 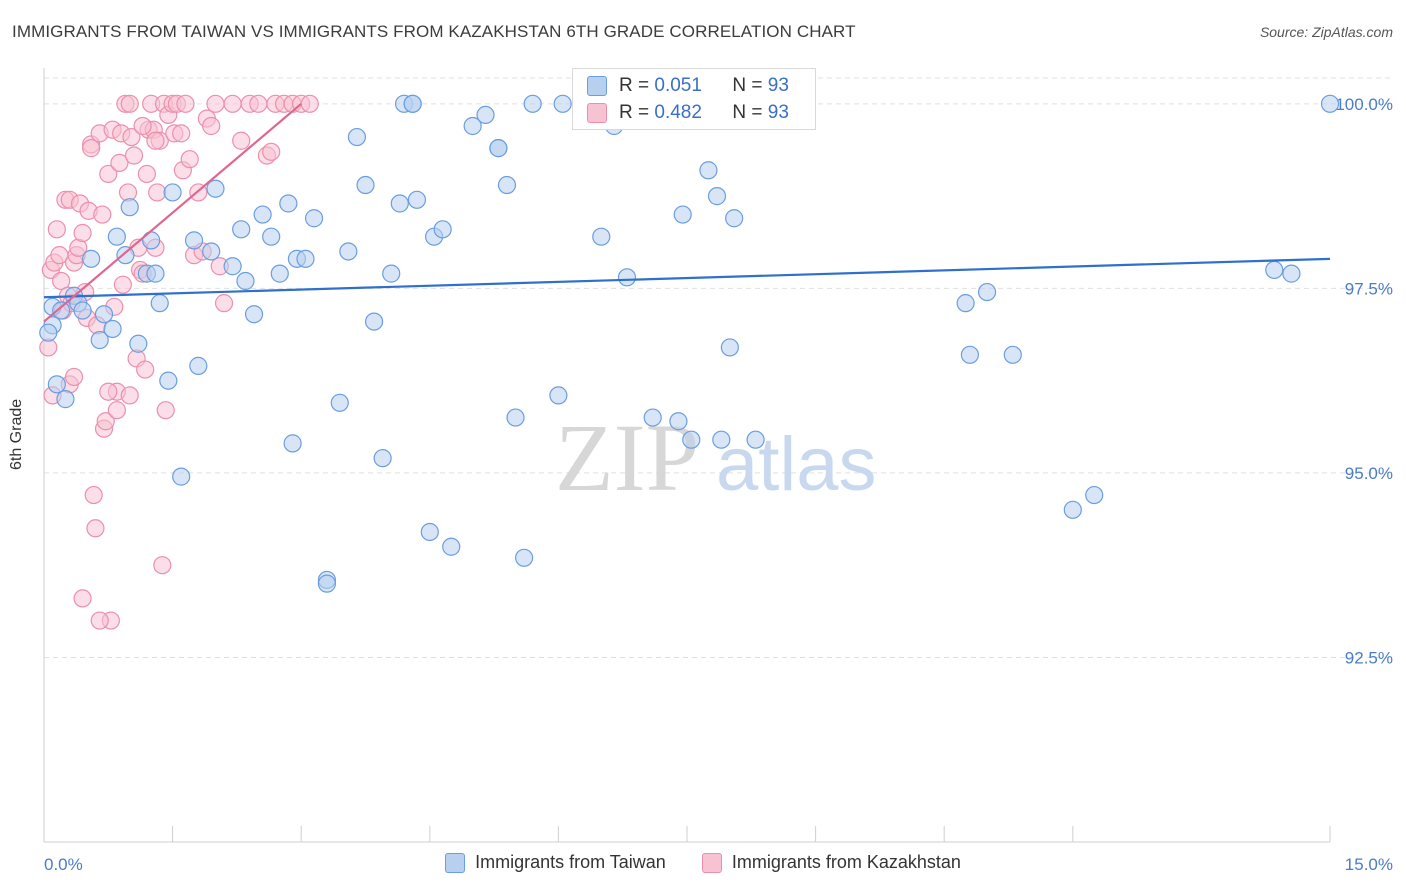 I want to click on taiwan-r-label: R =, so click(x=634, y=85).